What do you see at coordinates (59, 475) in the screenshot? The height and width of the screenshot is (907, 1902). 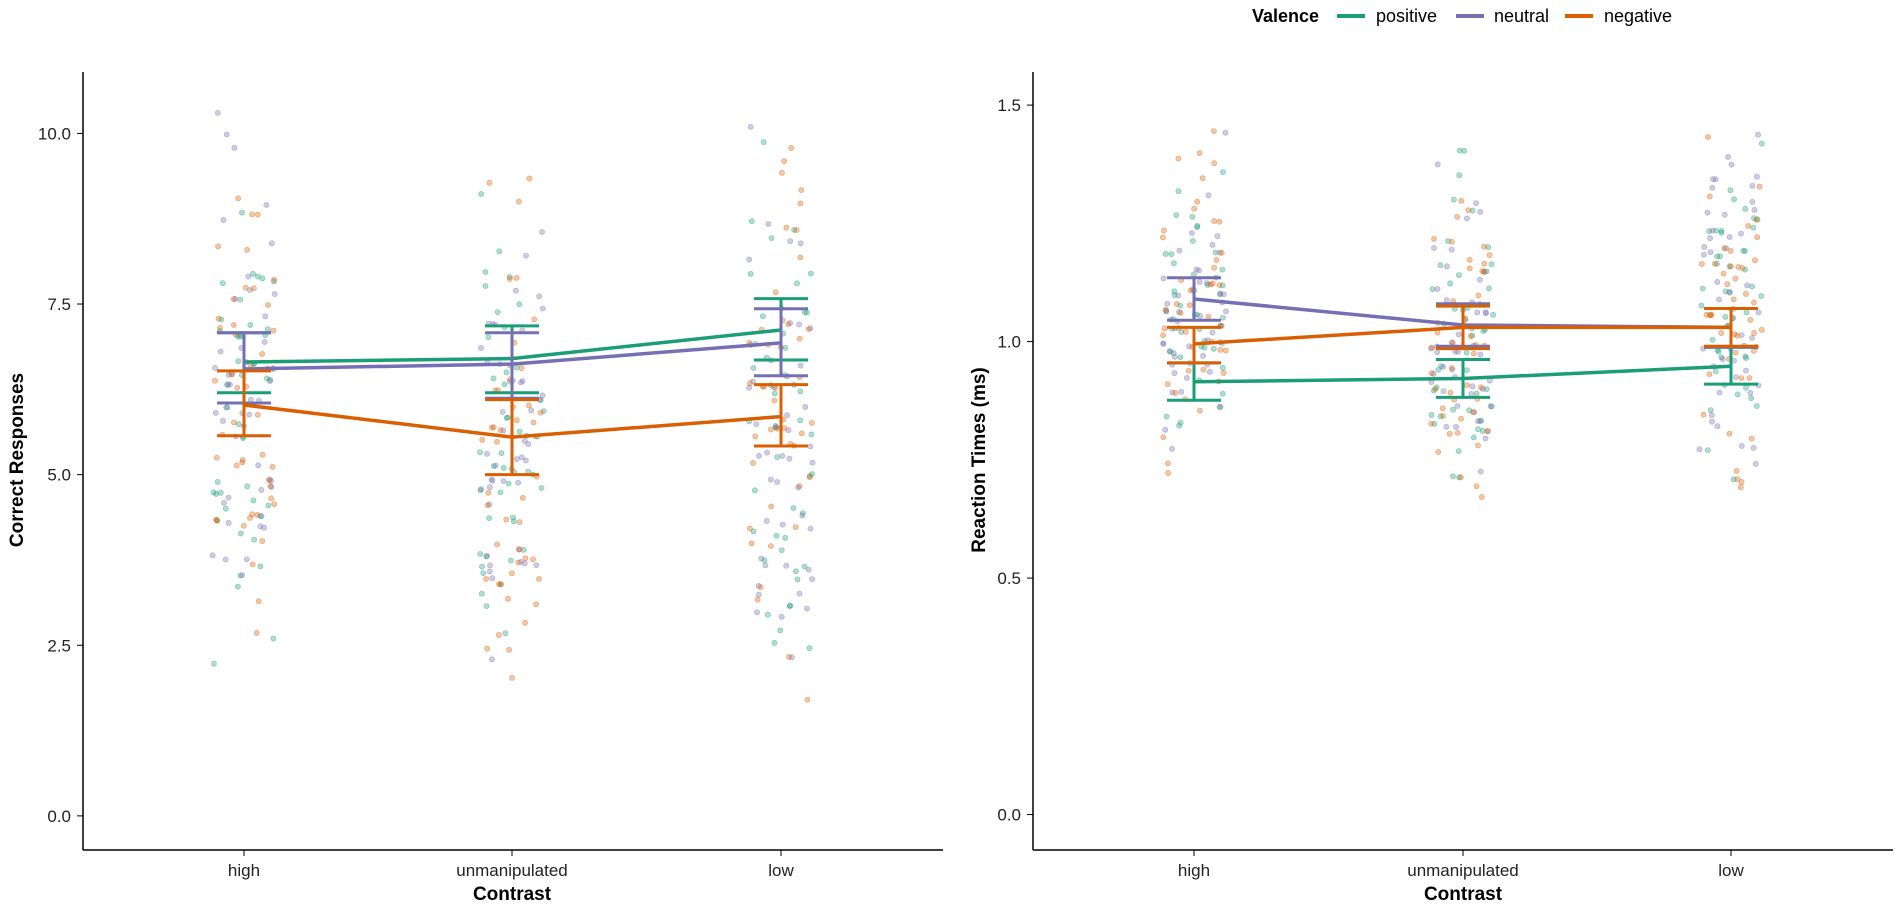 I see `y-tick-label: 5.0` at bounding box center [59, 475].